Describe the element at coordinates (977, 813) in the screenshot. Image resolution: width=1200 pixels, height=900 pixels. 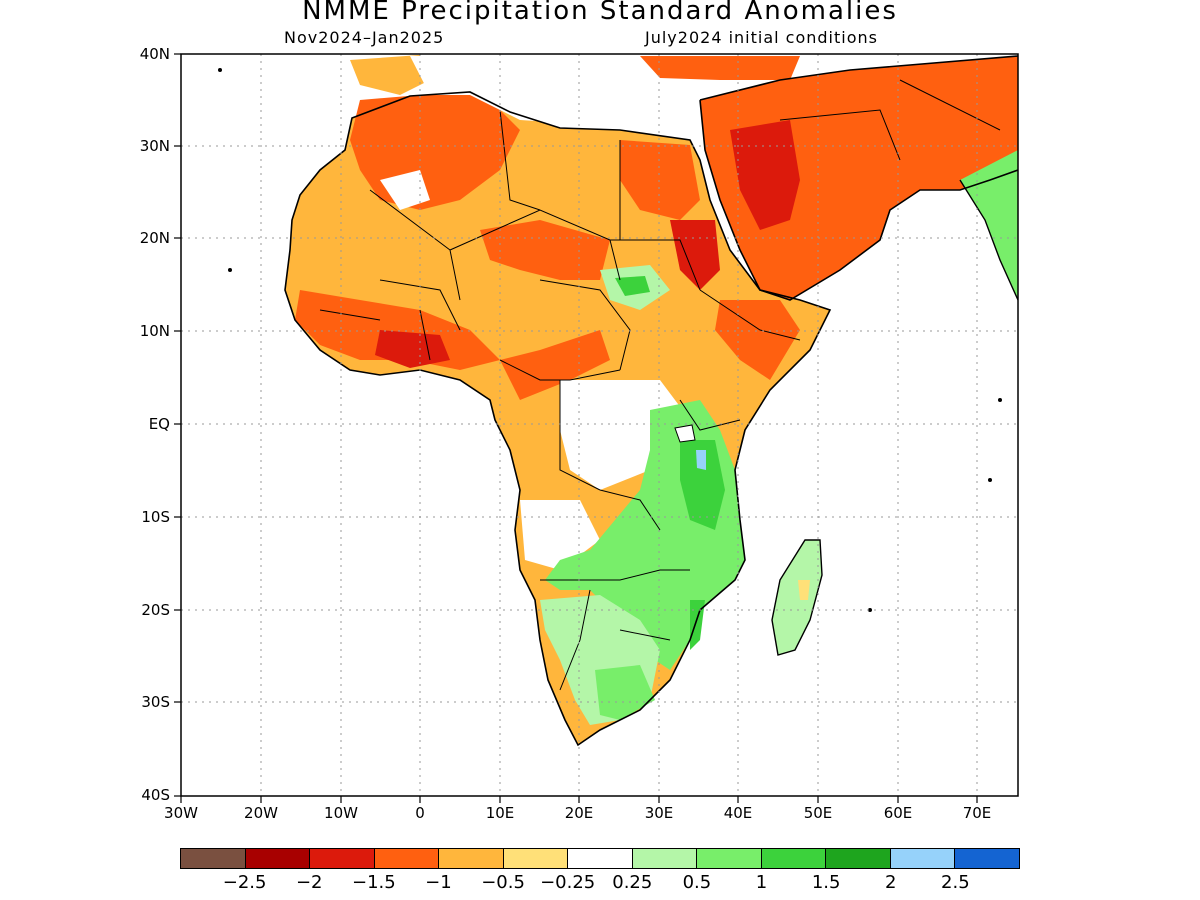
I see `lon-label: 70E` at that location.